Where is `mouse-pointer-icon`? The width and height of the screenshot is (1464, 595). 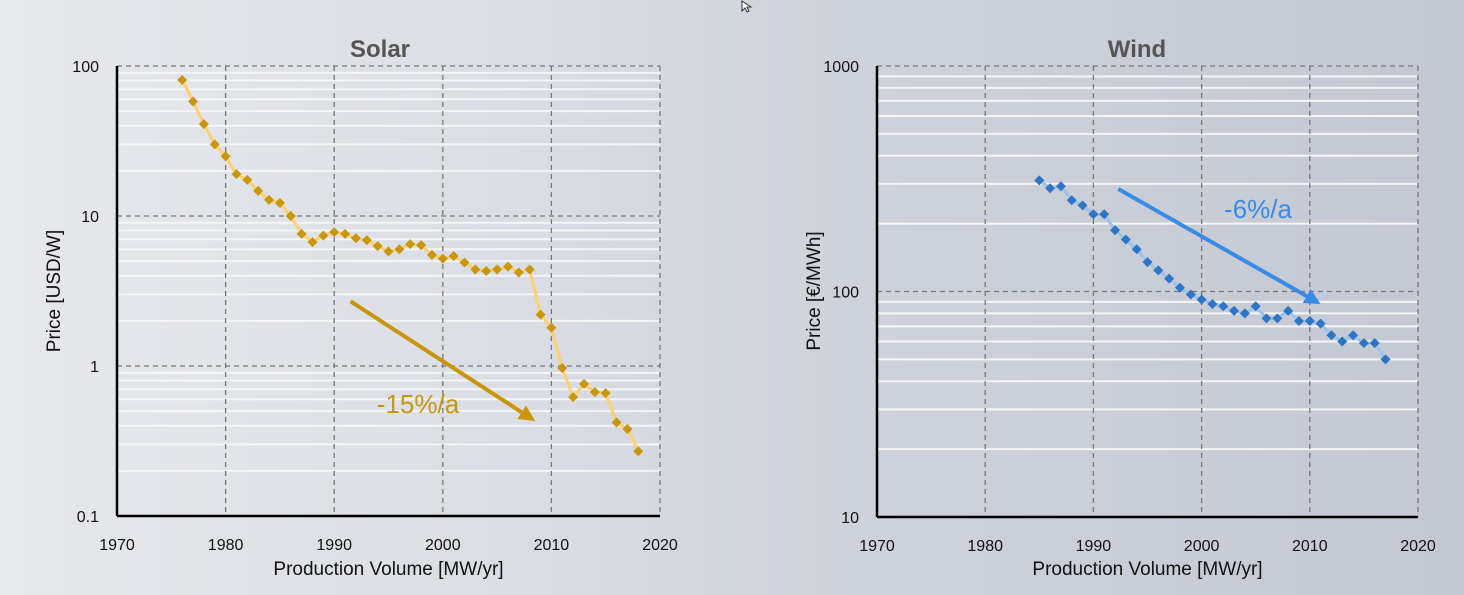 mouse-pointer-icon is located at coordinates (748, 9).